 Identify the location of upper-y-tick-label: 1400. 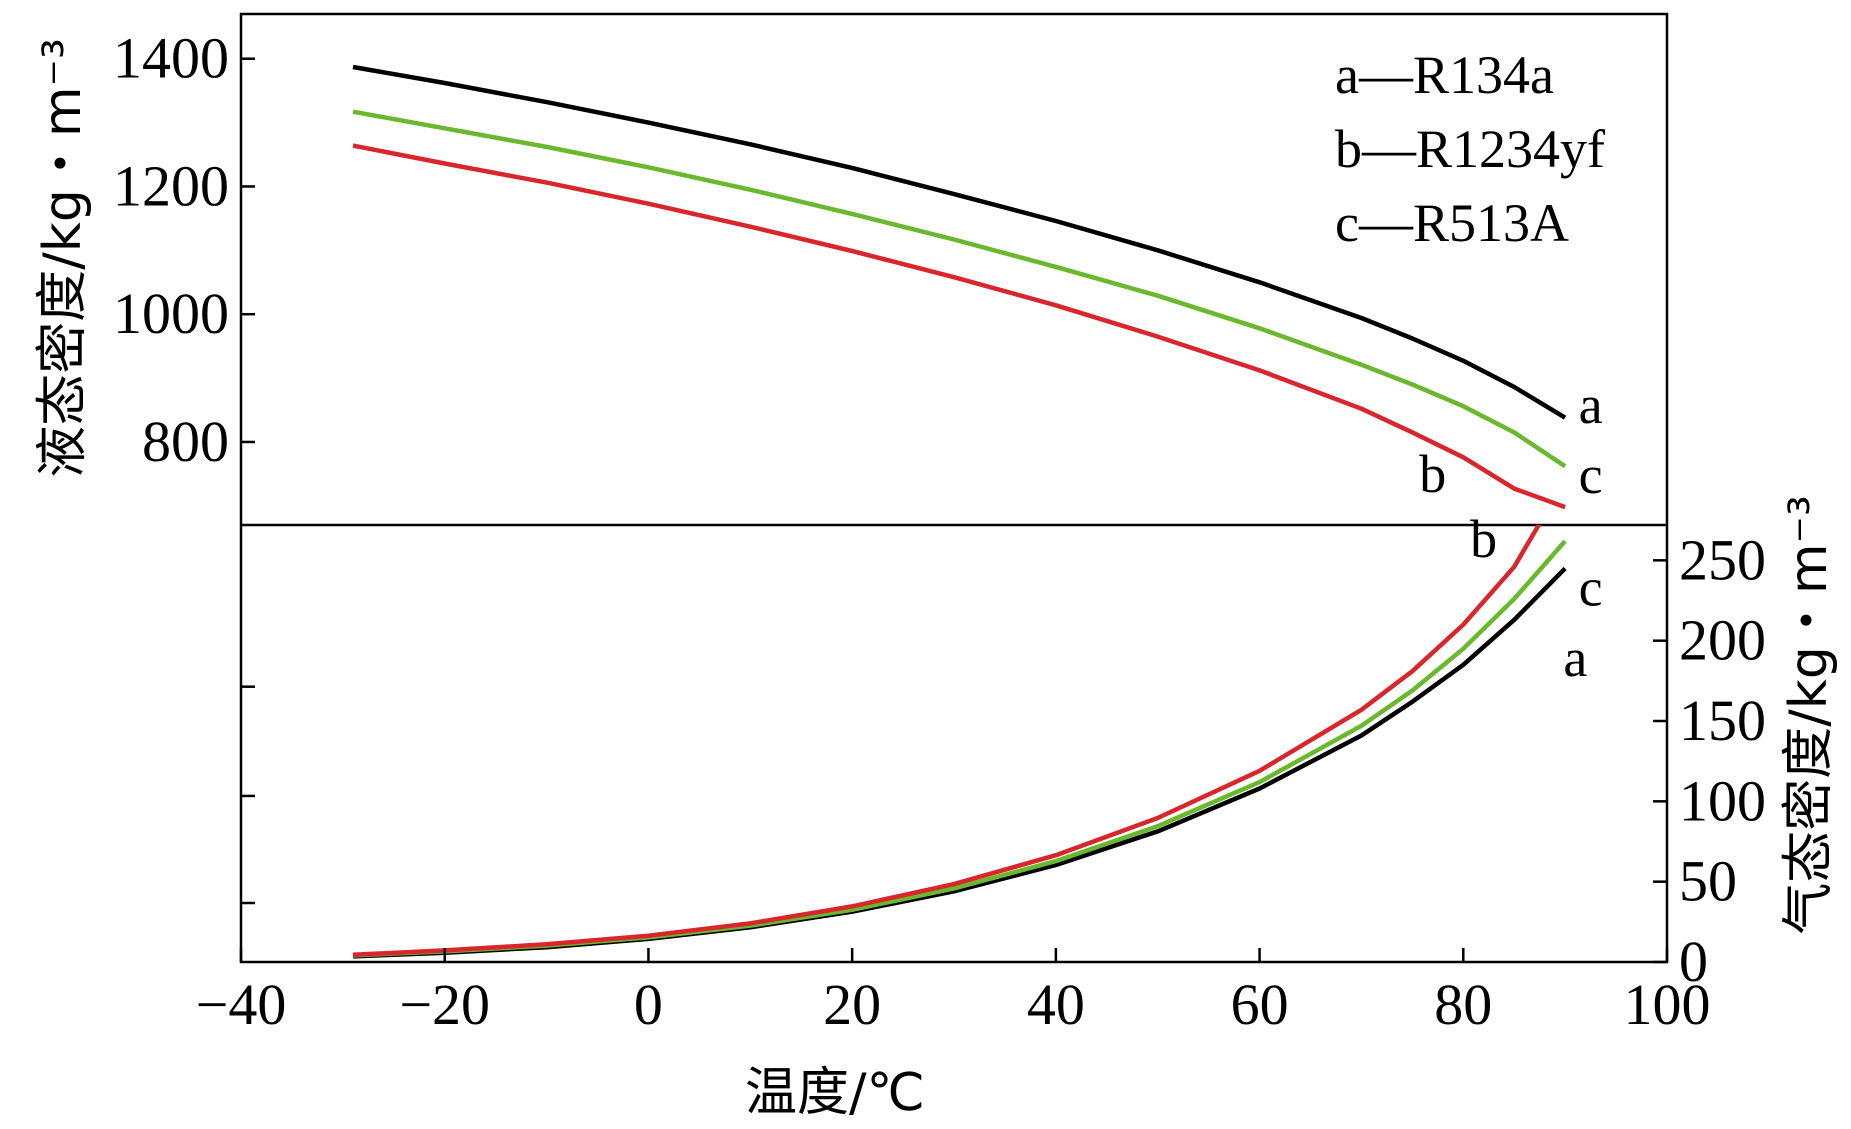
(171, 58).